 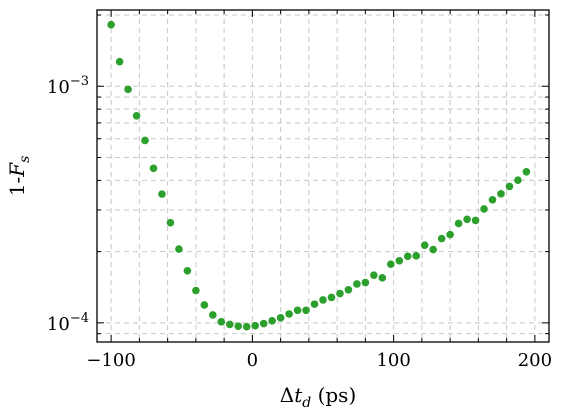 What do you see at coordinates (19, 176) in the screenshot?
I see `y-axis-label: 1-Fs` at bounding box center [19, 176].